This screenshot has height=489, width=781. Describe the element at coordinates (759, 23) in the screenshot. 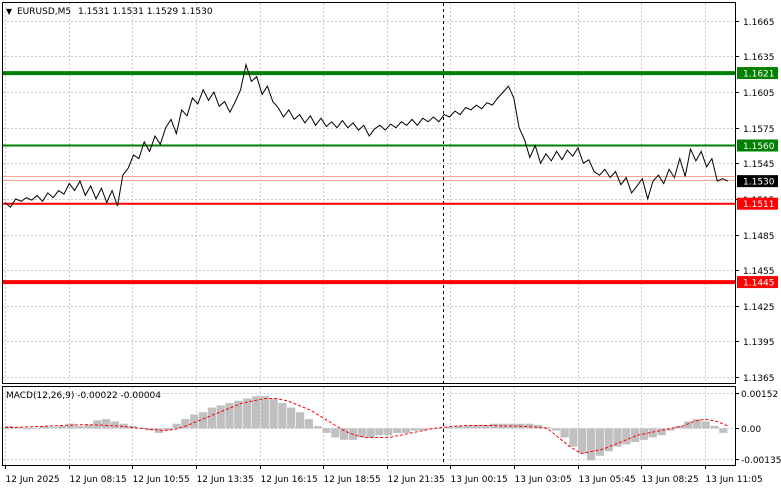

I see `price-tick-label: 1.1665` at that location.